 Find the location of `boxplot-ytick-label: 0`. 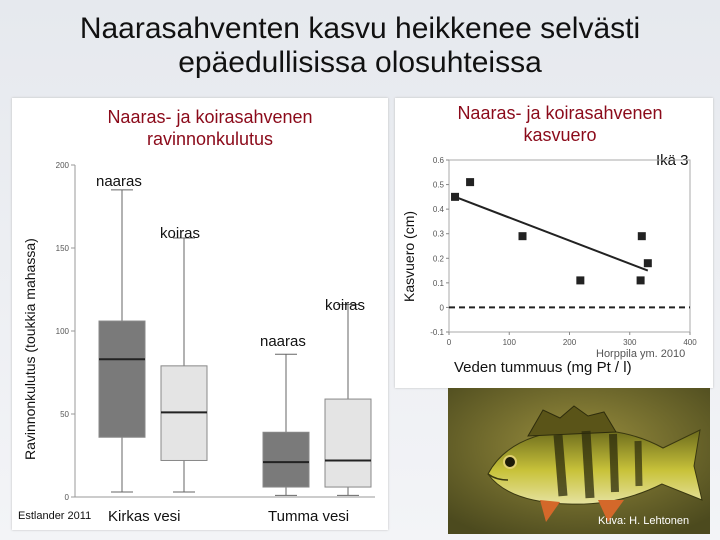

boxplot-ytick-label: 0 is located at coordinates (67, 497).